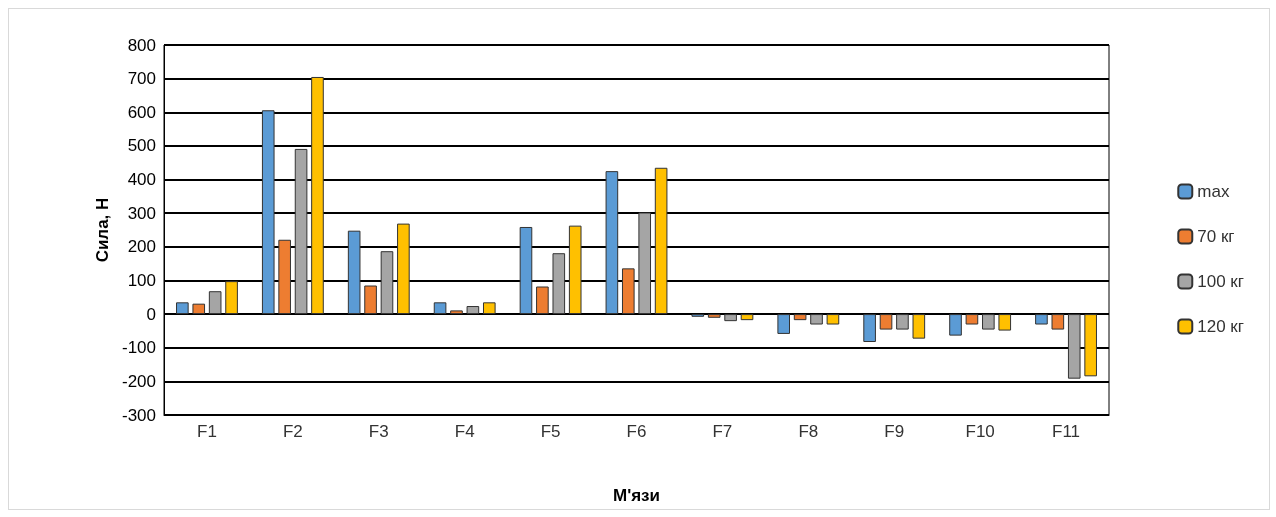 The height and width of the screenshot is (517, 1276). Describe the element at coordinates (1221, 326) in the screenshot. I see `legend-label: 120 кг` at that location.